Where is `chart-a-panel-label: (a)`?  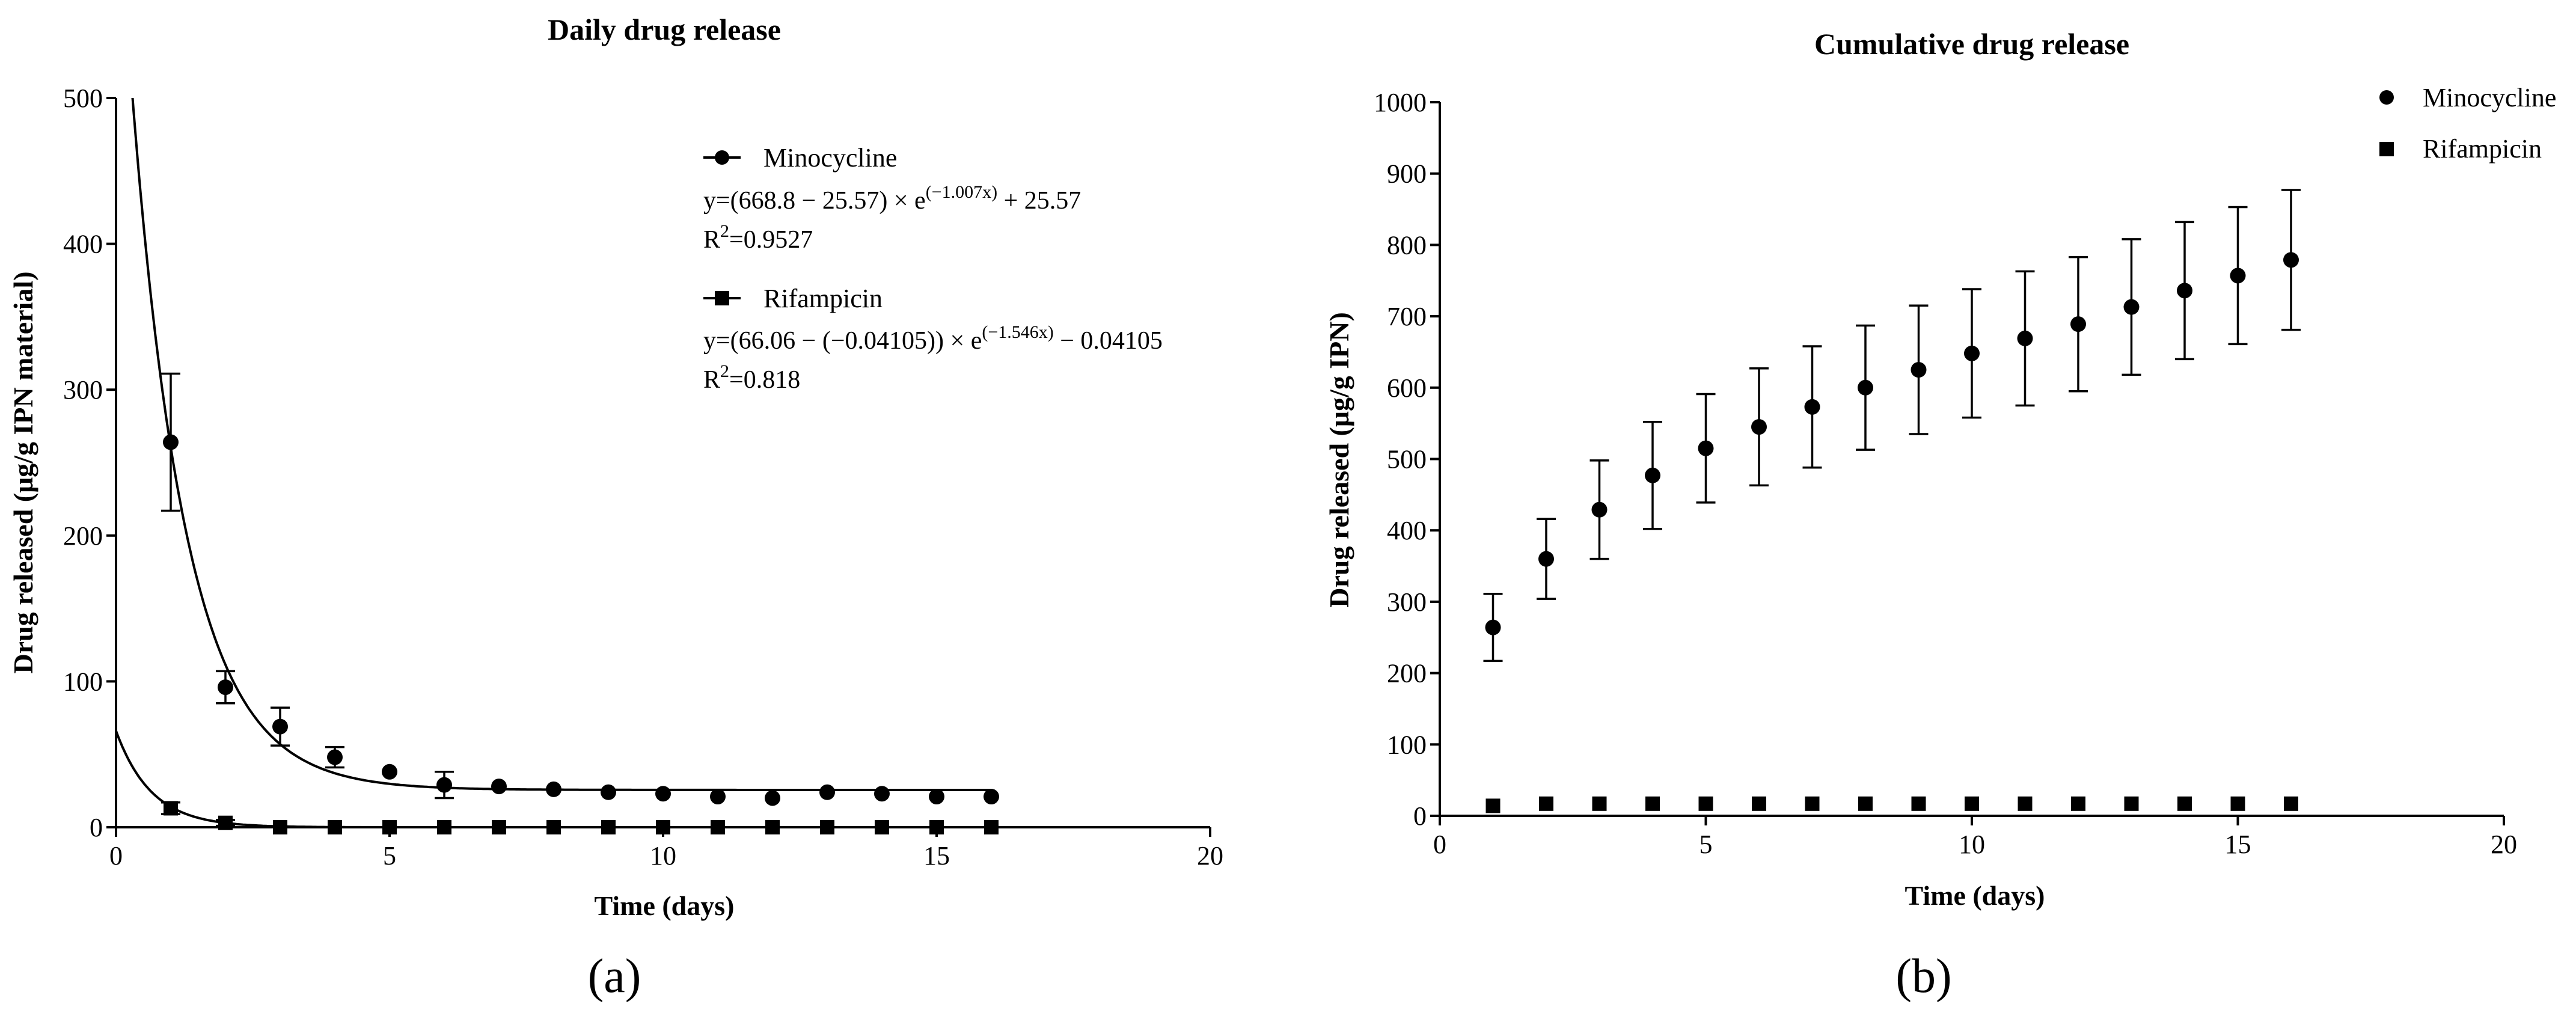
chart-a-panel-label: (a) is located at coordinates (614, 976).